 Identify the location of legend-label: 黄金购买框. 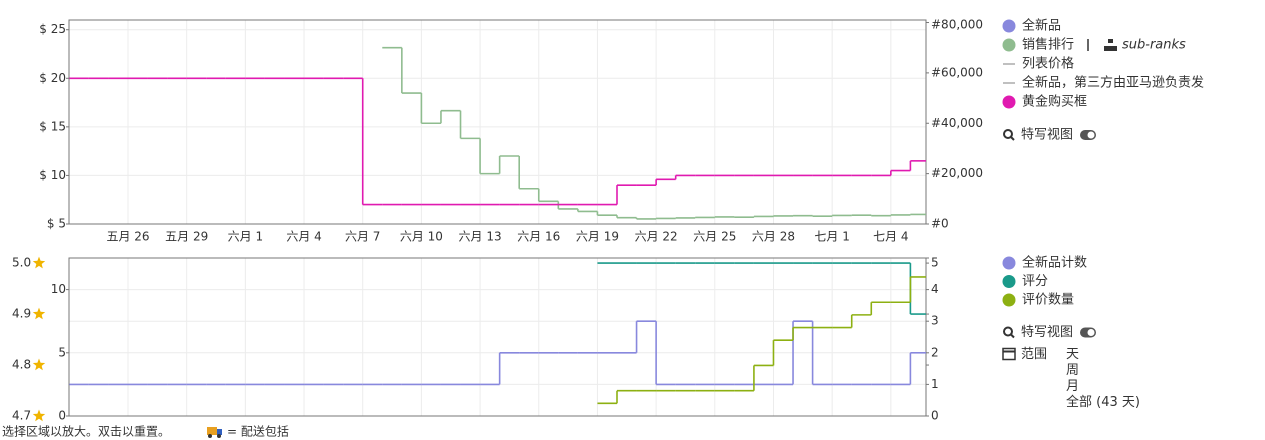
(1054, 102).